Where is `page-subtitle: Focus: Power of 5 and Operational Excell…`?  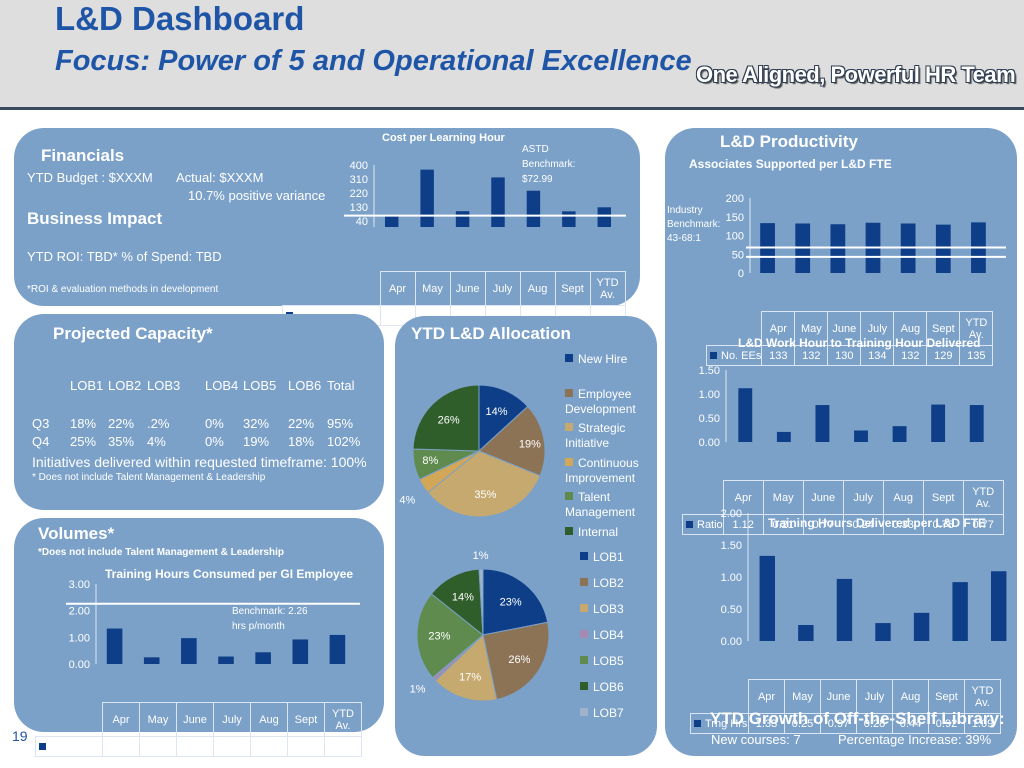
page-subtitle: Focus: Power of 5 and Operational Excell… is located at coordinates (373, 61).